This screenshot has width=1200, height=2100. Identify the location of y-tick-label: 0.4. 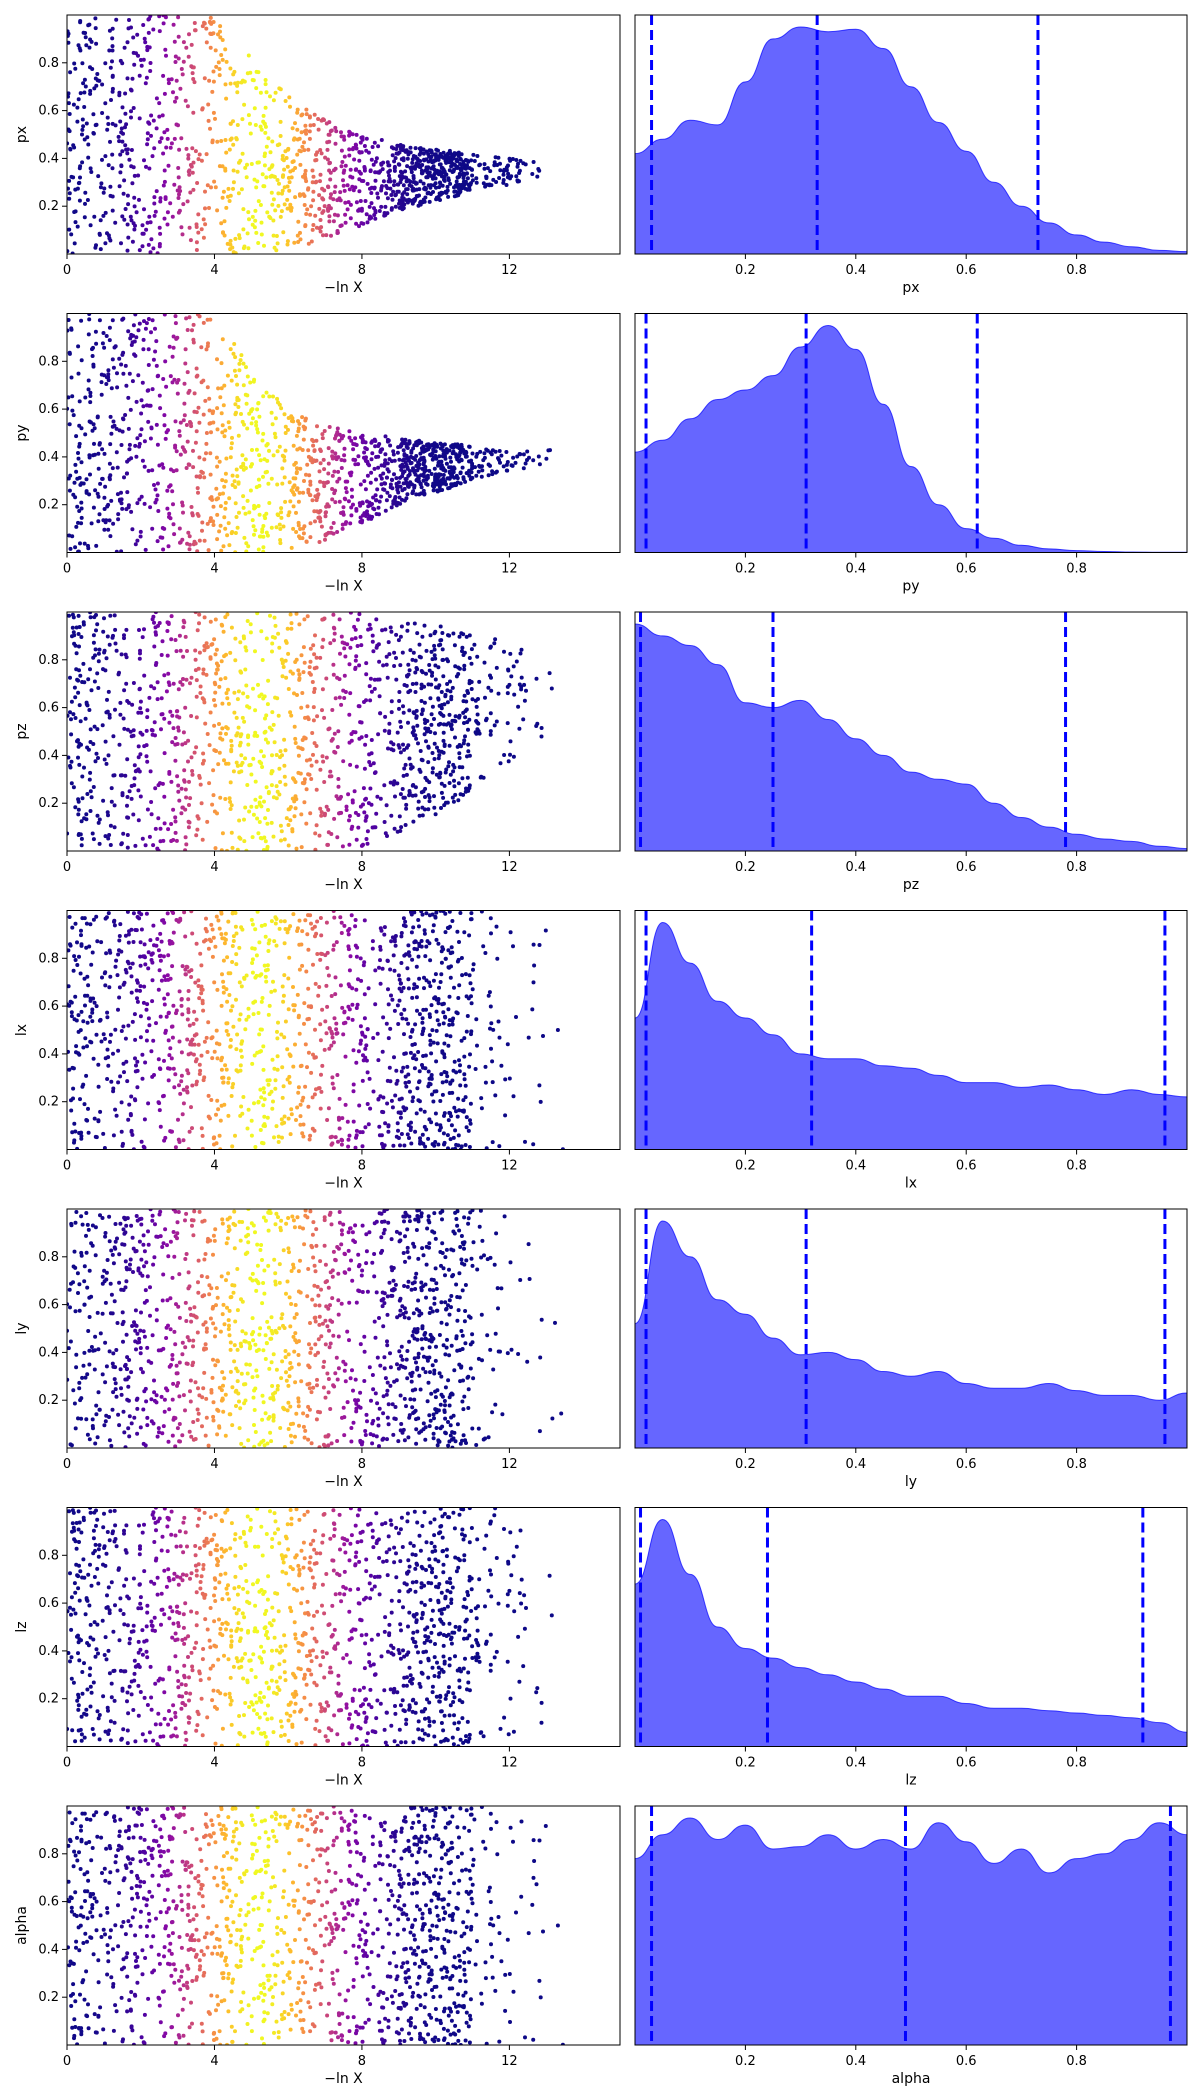
(48, 457).